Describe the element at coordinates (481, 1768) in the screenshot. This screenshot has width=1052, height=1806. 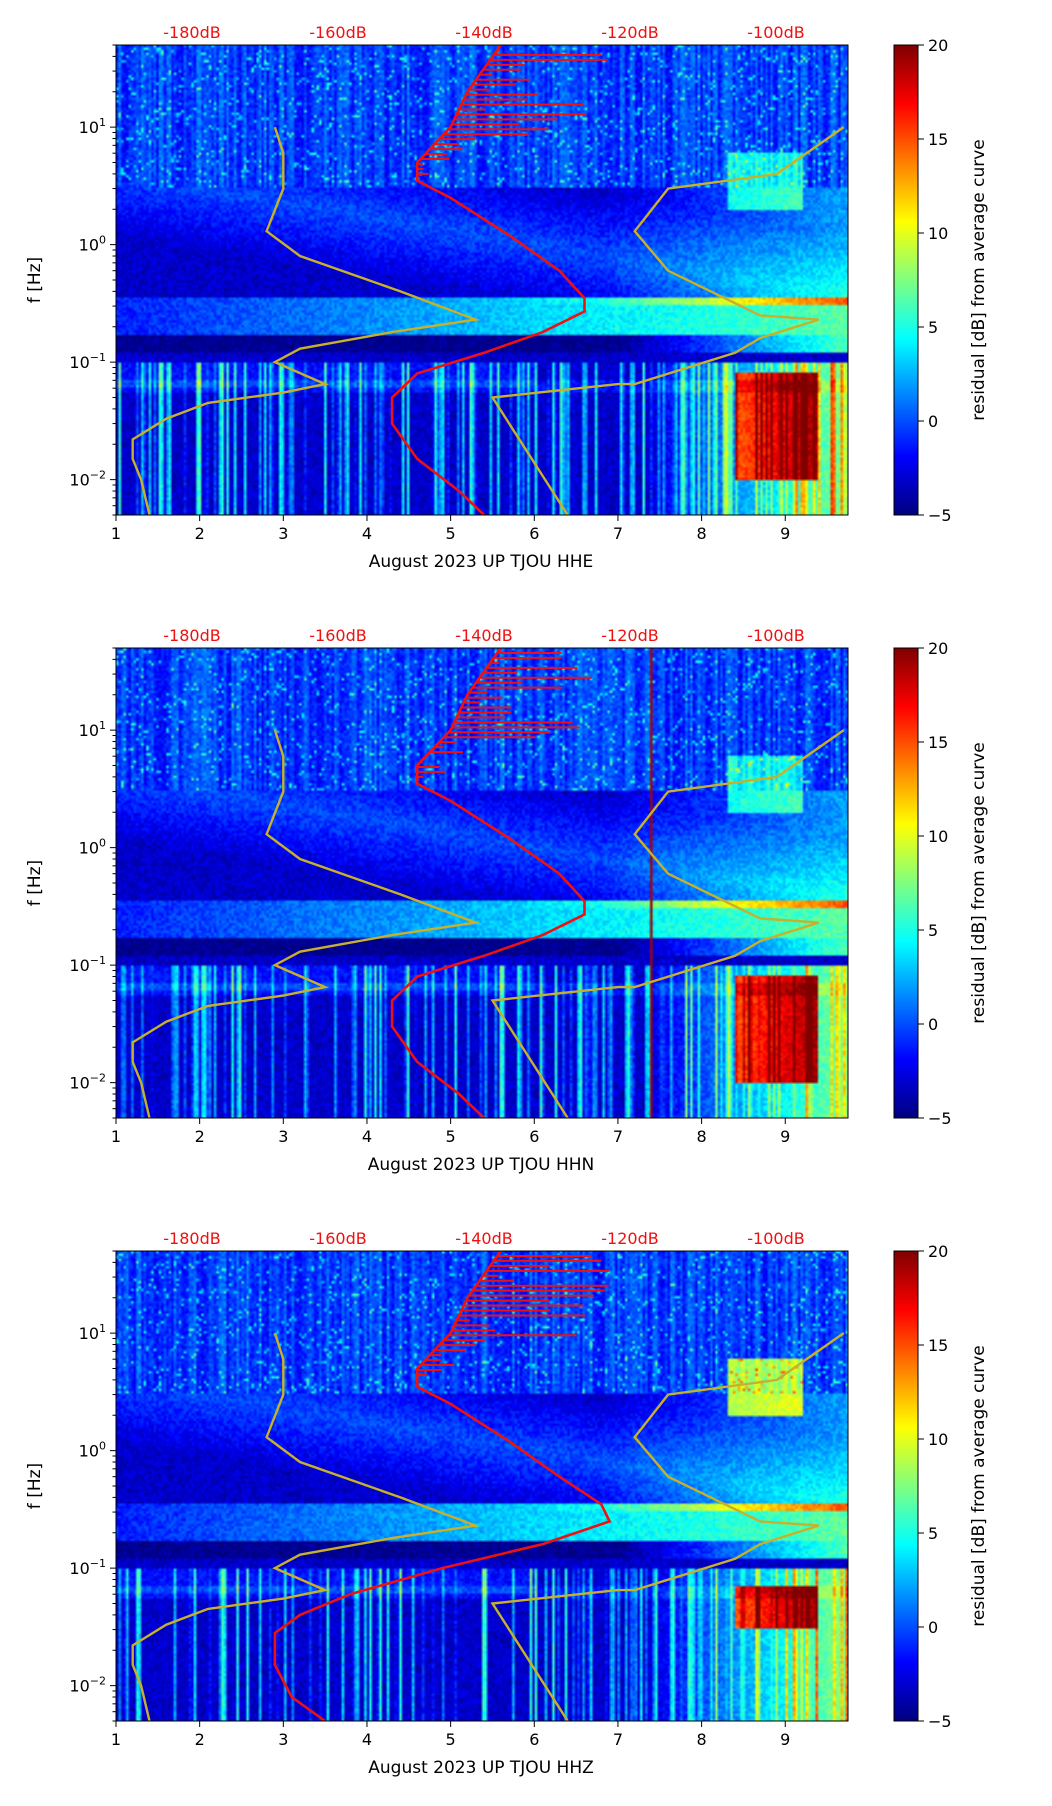
I see `x-axis-label: August 2023 UP TJOU HHZ` at that location.